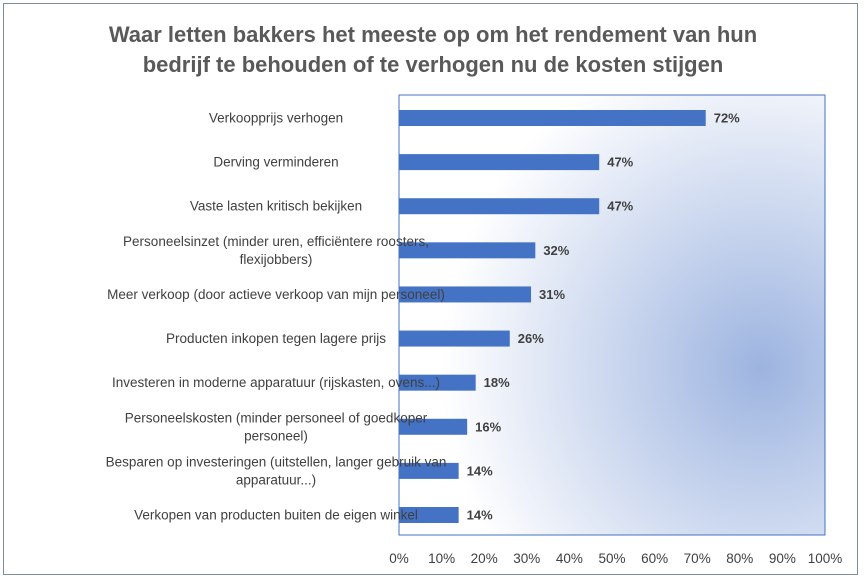 Image resolution: width=865 pixels, height=580 pixels. What do you see at coordinates (727, 118) in the screenshot?
I see `data-label: 72%` at bounding box center [727, 118].